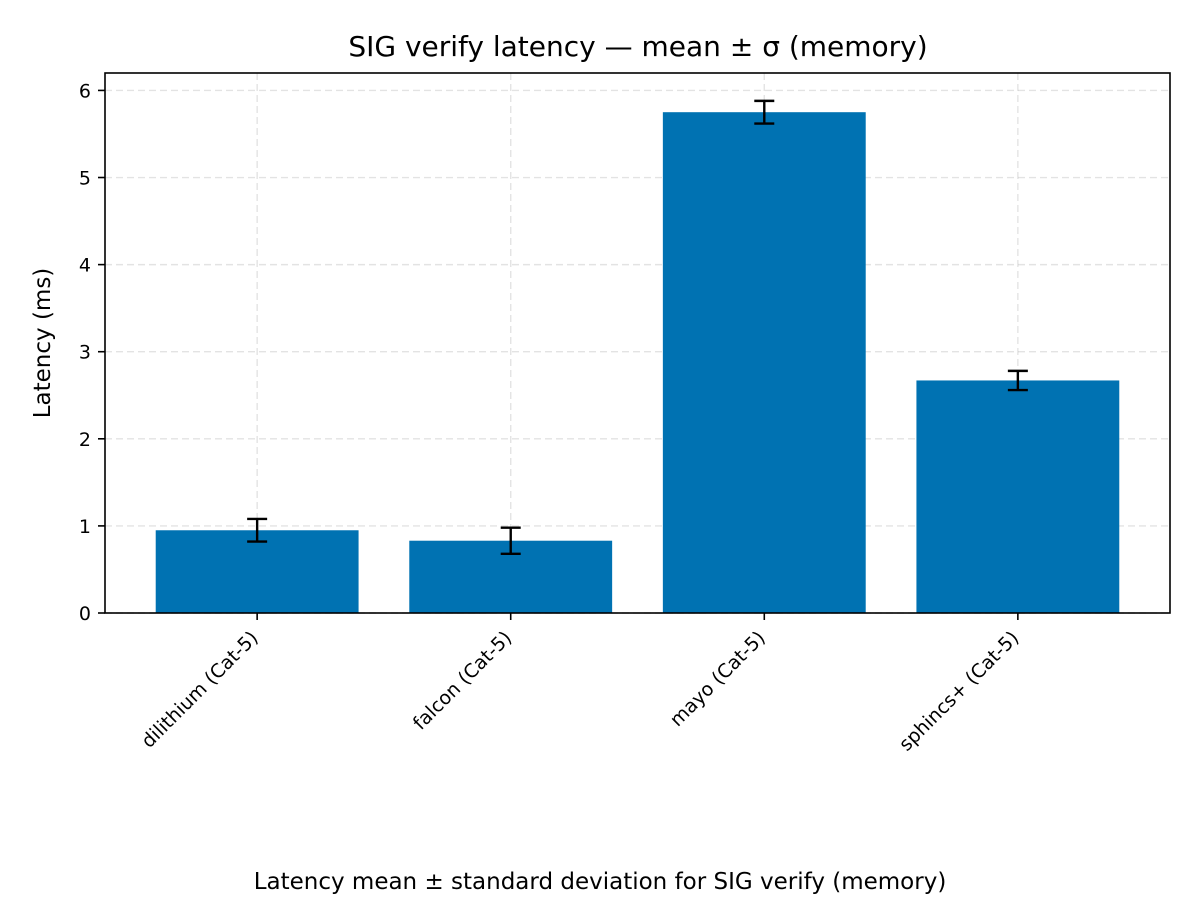 The image size is (1200, 900). Describe the element at coordinates (92, 352) in the screenshot. I see `y-axis-ticks: 0 1 2 3 4 5 6` at that location.